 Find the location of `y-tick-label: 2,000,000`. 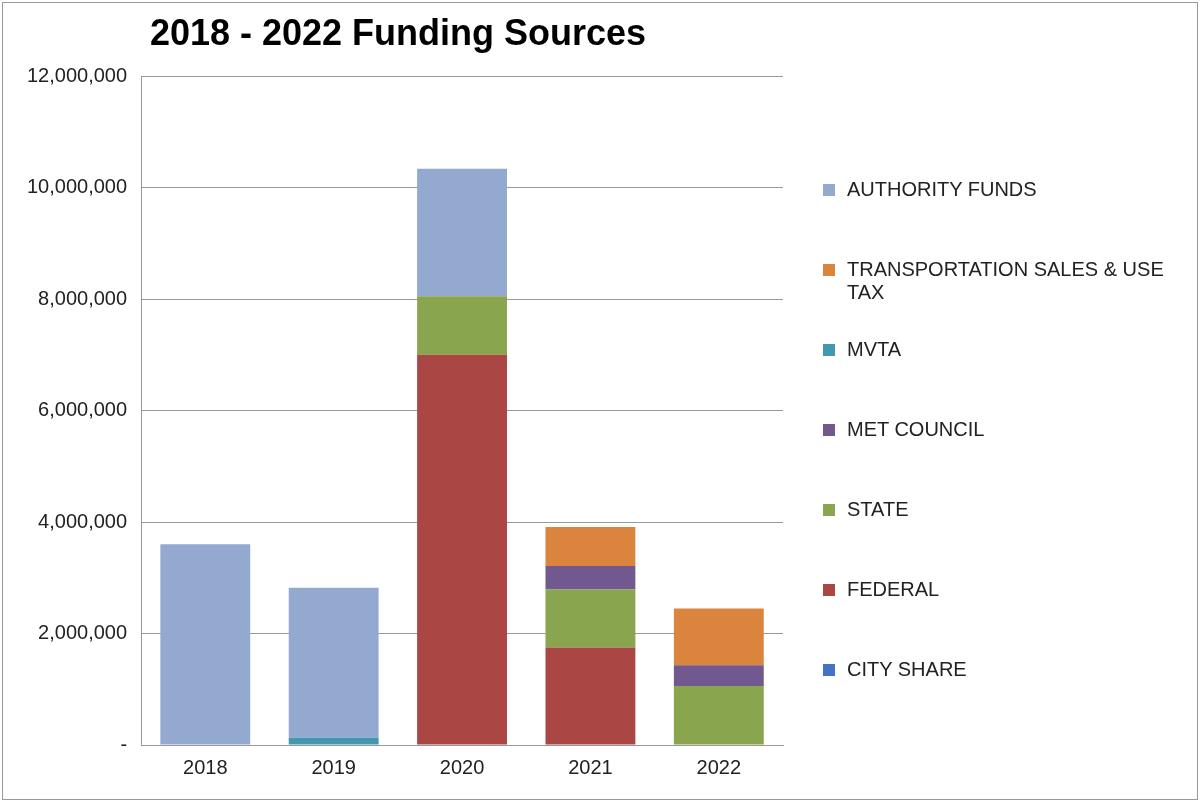

y-tick-label: 2,000,000 is located at coordinates (83, 632).